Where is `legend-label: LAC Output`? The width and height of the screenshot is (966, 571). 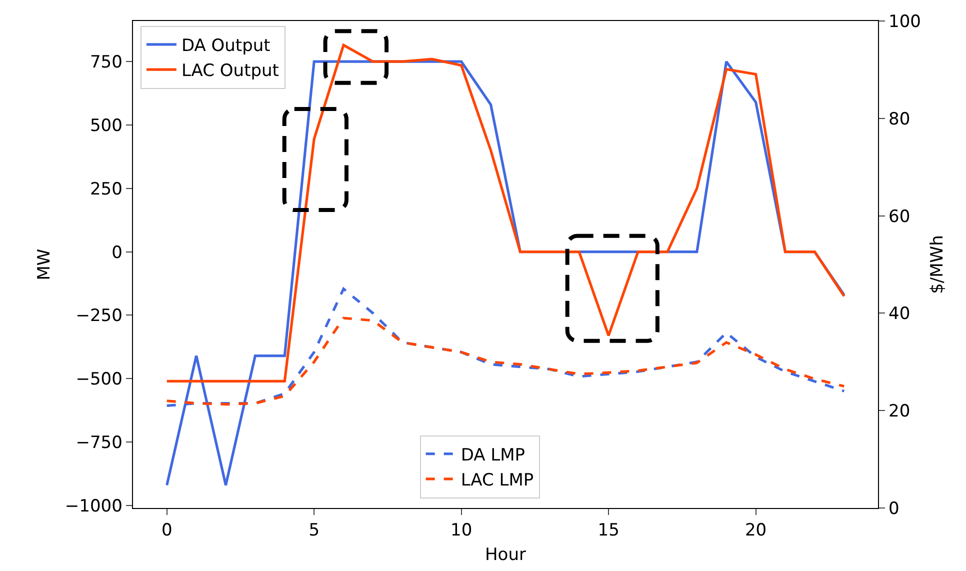 legend-label: LAC Output is located at coordinates (230, 71).